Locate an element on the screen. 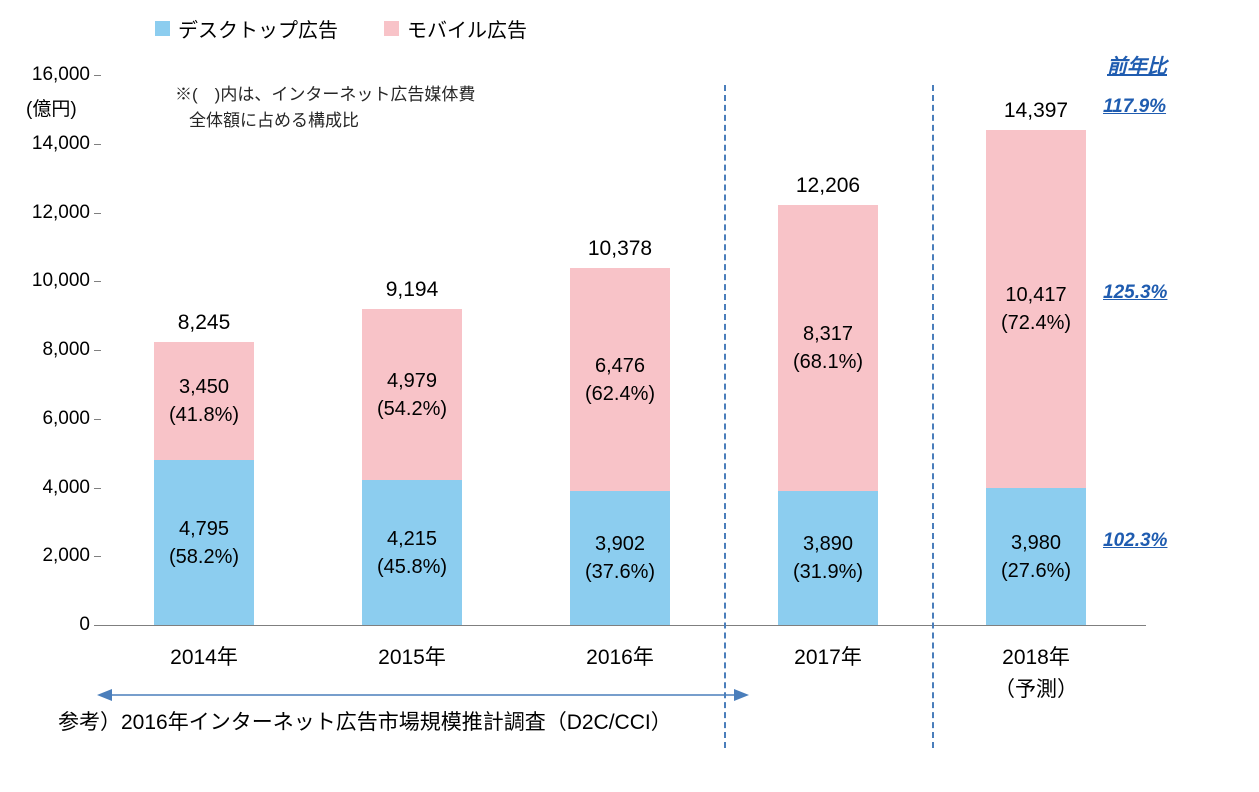  desktop-share-label: (37.6%) is located at coordinates (620, 571).